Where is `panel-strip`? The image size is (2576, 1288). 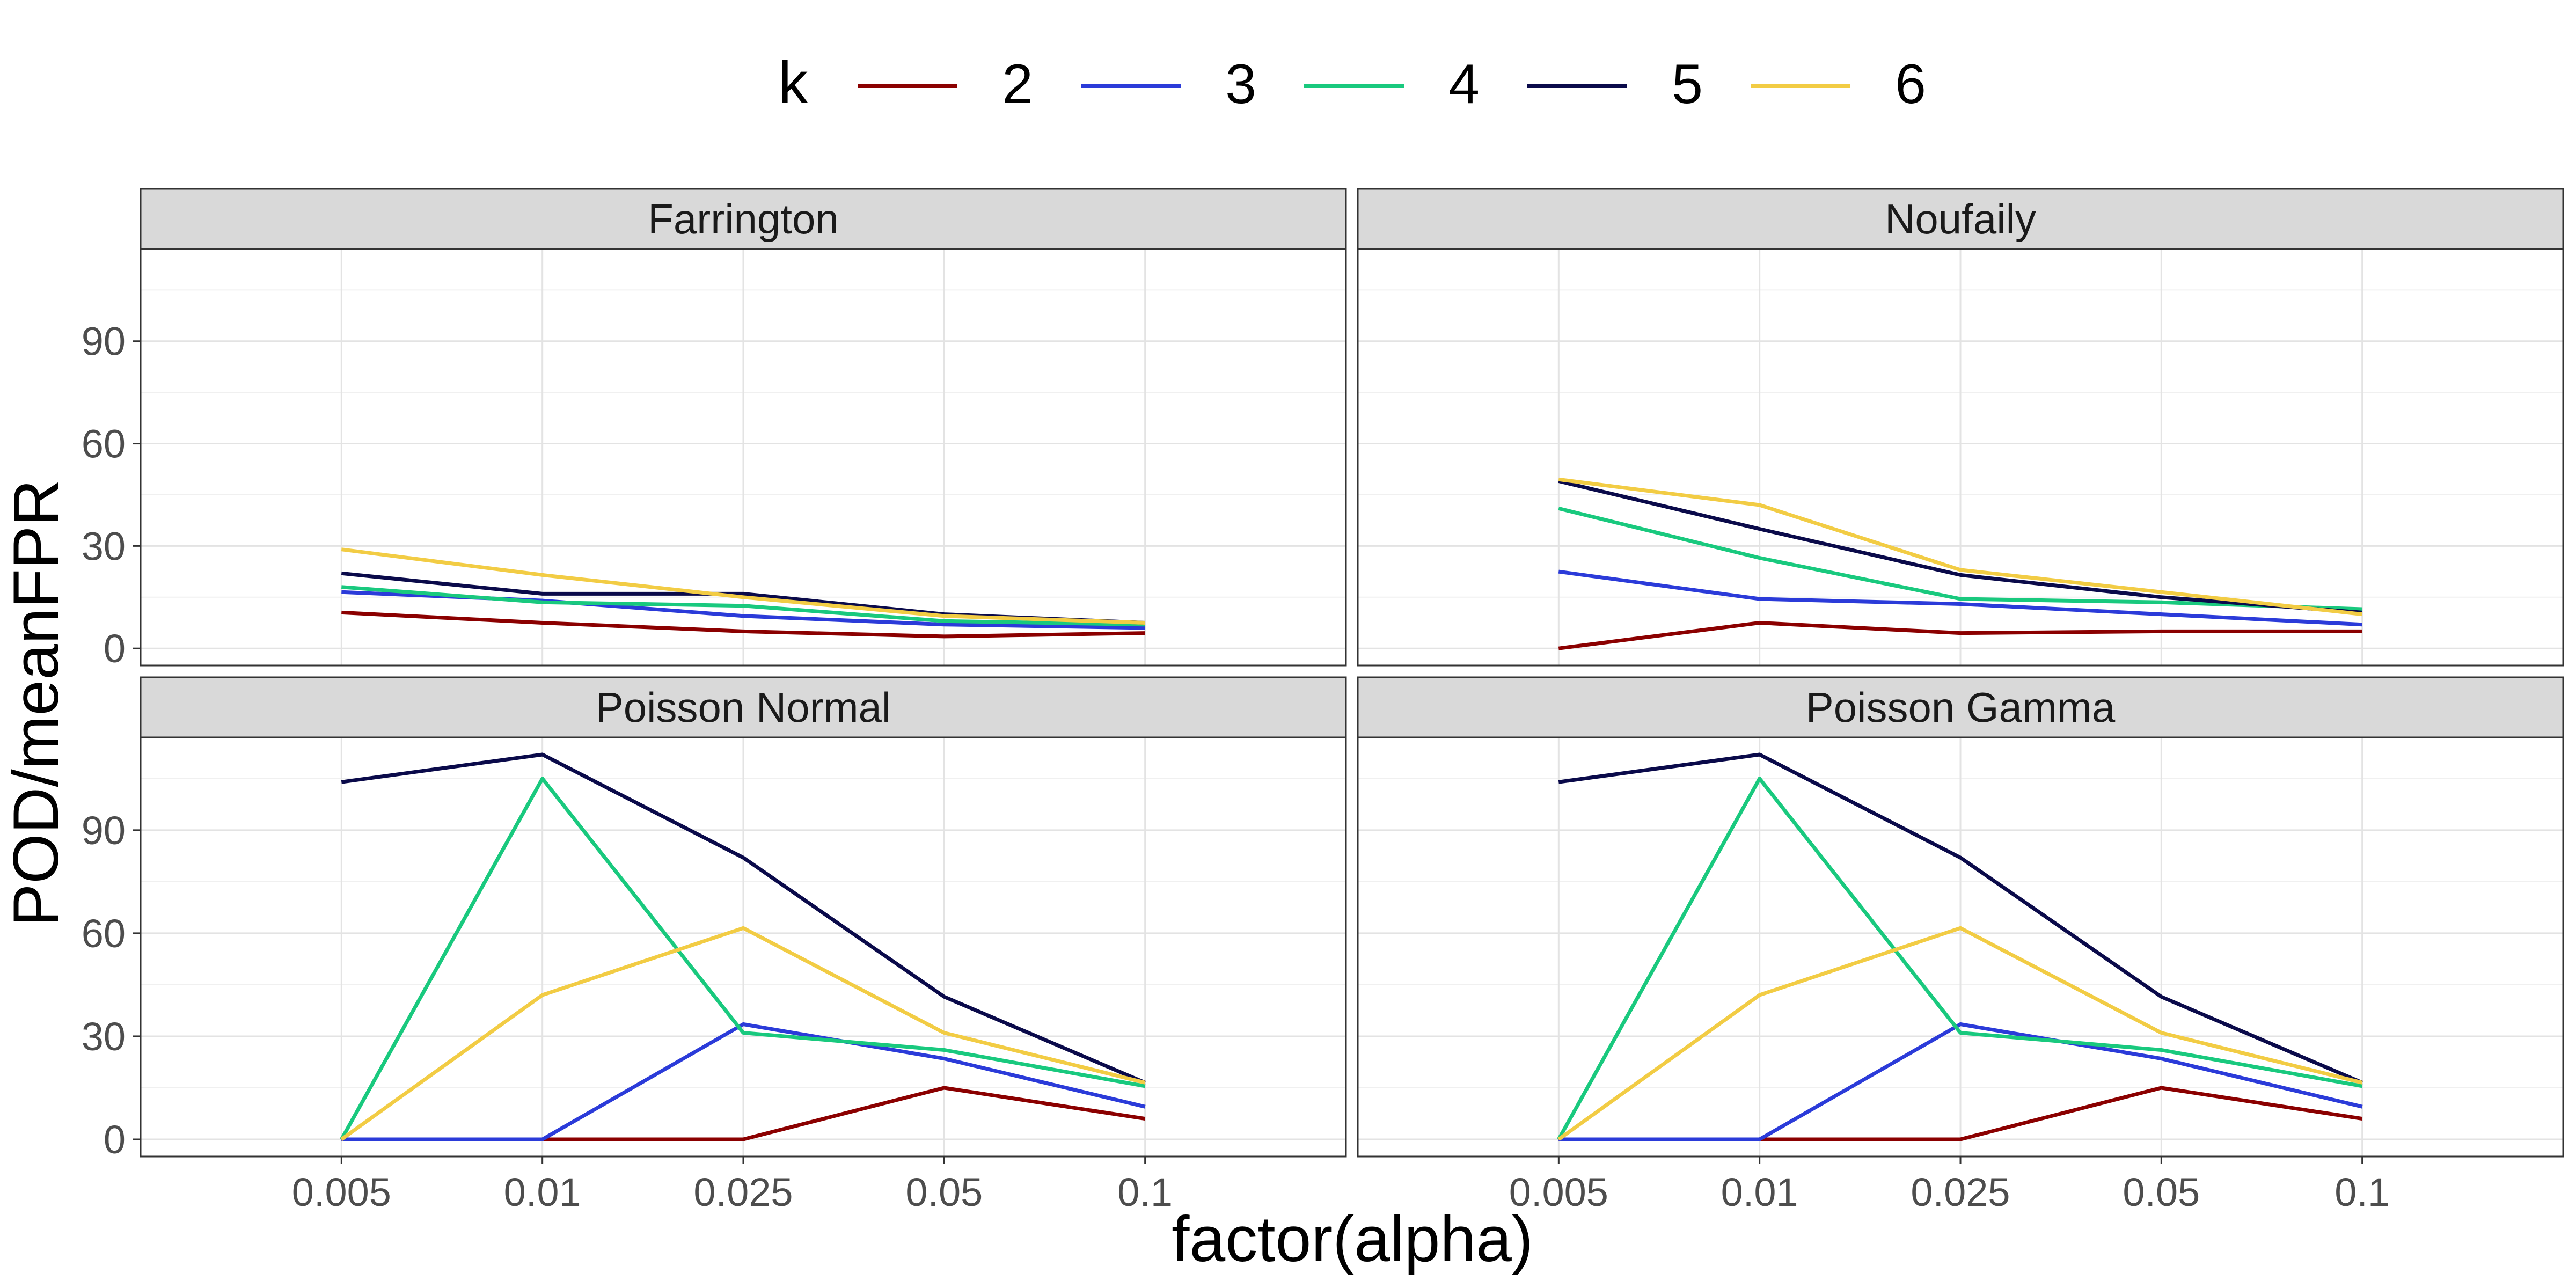 panel-strip is located at coordinates (1960, 219).